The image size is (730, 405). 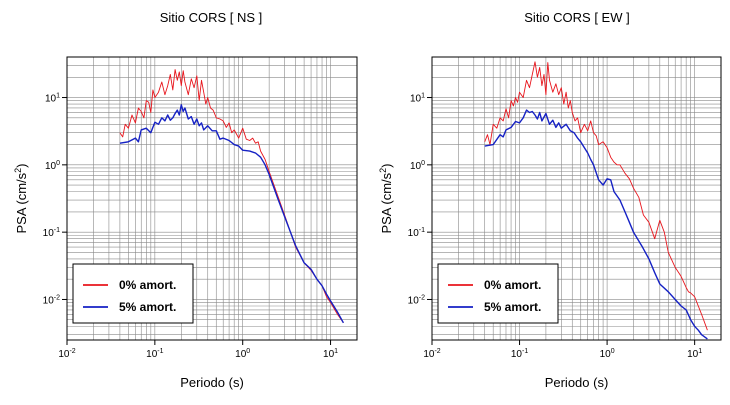 I want to click on chart-ns-legend-box, so click(x=133, y=293).